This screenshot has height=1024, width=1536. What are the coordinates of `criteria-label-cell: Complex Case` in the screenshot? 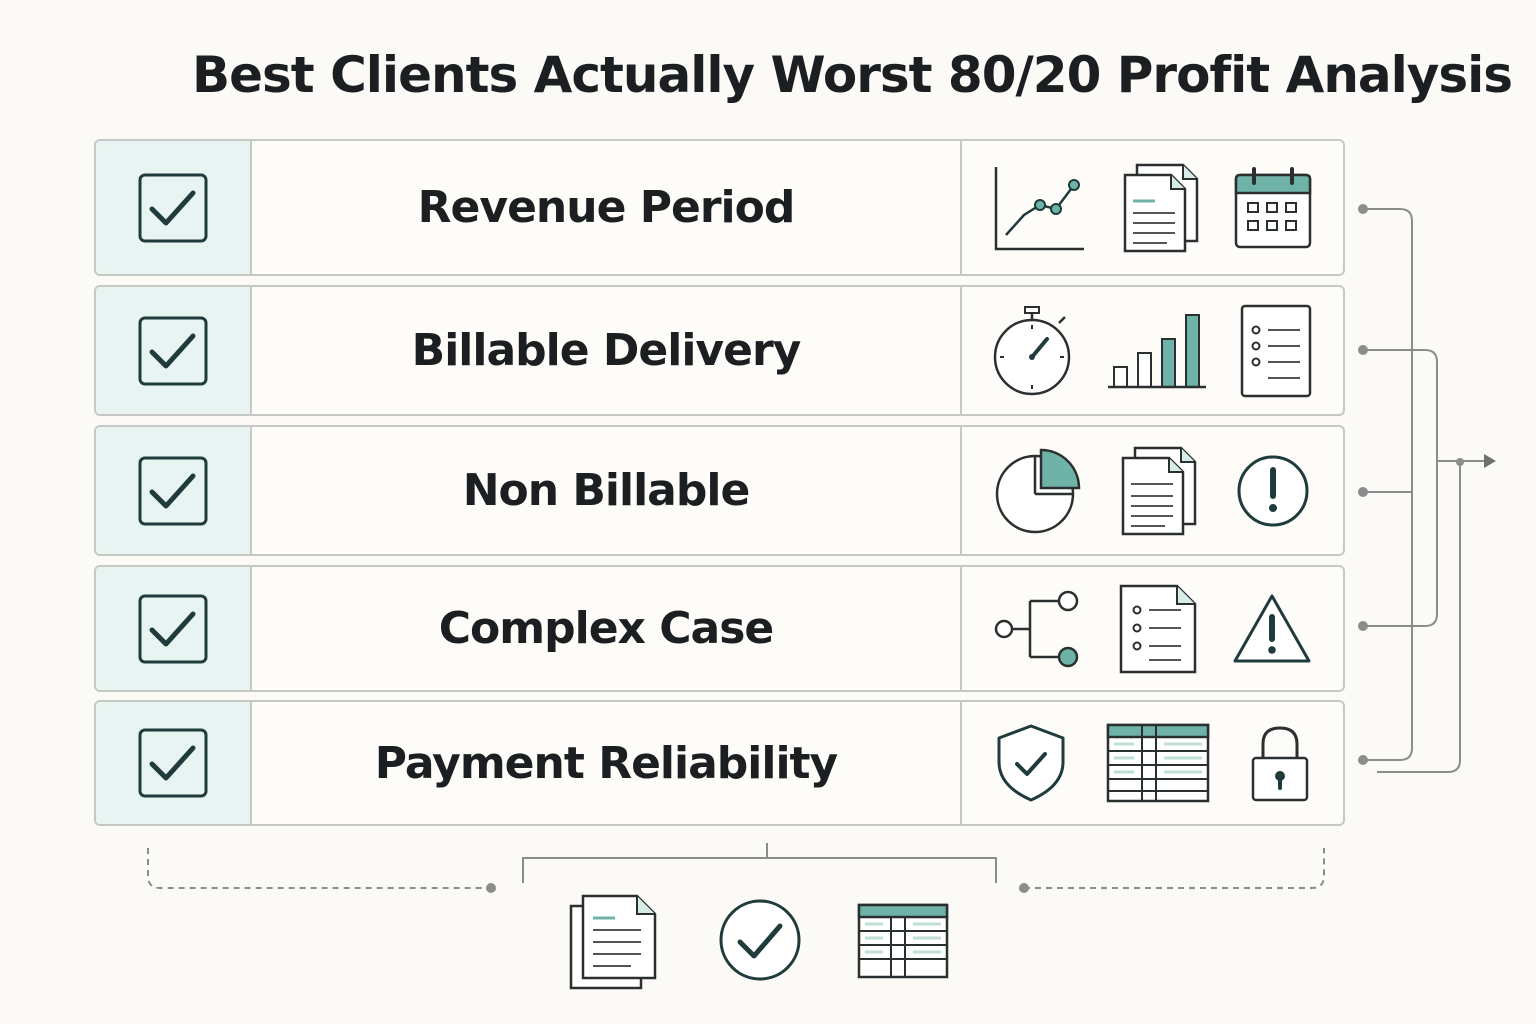 It's located at (607, 628).